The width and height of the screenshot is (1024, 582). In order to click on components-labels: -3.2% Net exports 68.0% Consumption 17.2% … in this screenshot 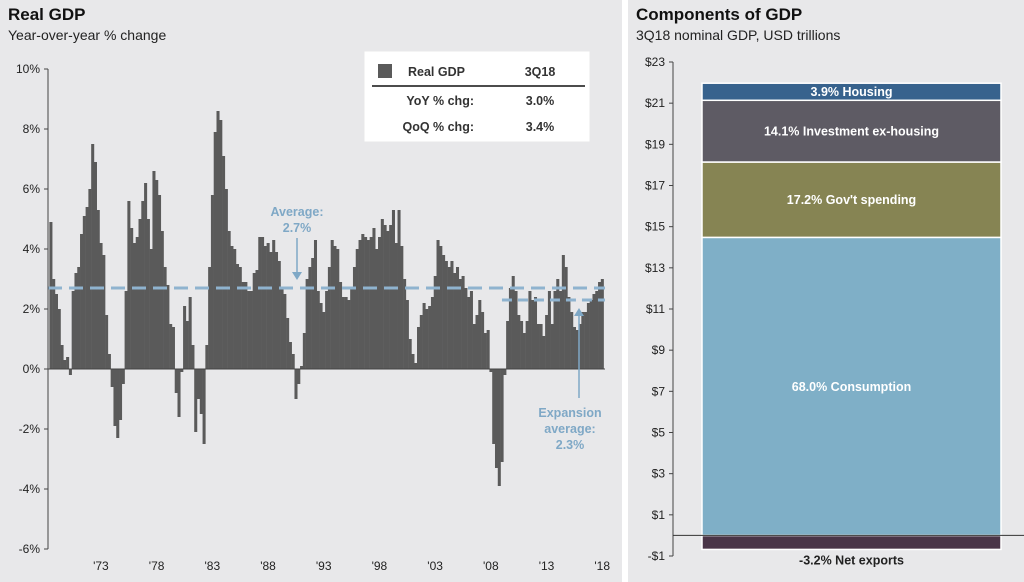, I will do `click(851, 326)`.